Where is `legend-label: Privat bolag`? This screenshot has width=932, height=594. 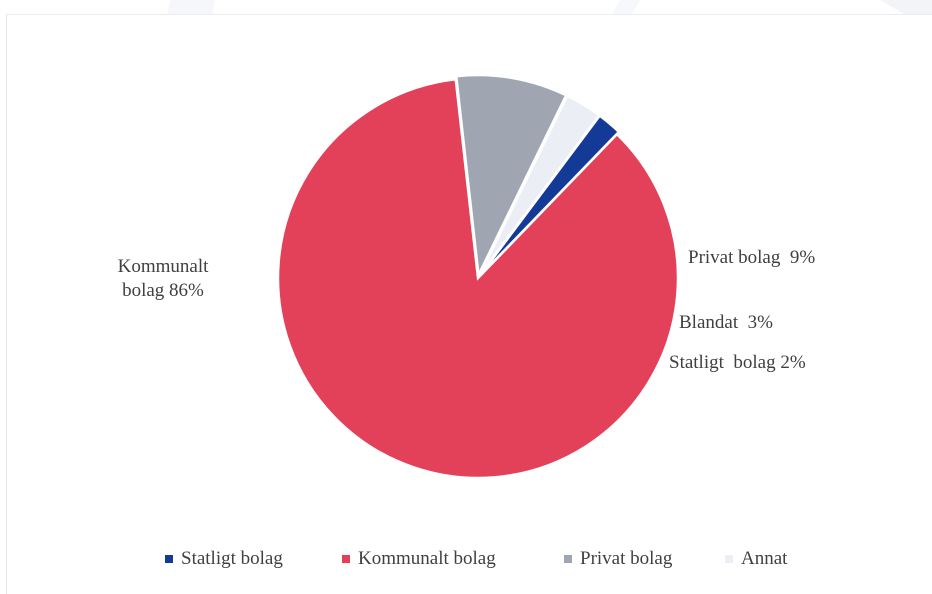
legend-label: Privat bolag is located at coordinates (626, 558).